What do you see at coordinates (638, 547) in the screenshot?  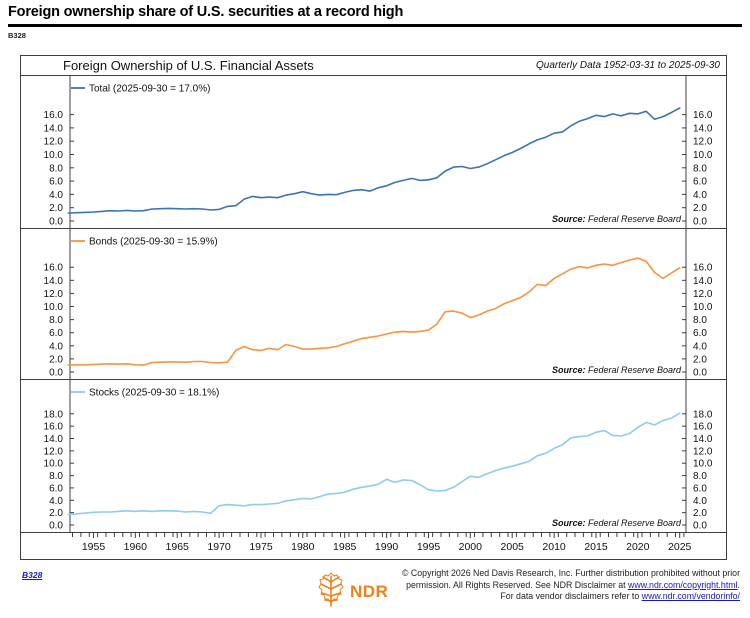 I see `svg-text: 2020` at bounding box center [638, 547].